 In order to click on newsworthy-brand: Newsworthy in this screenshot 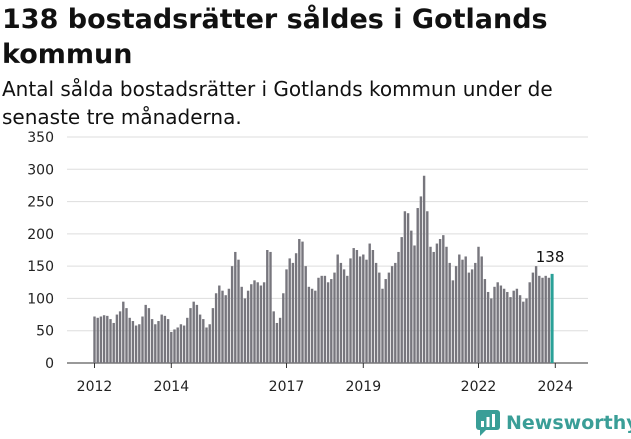, I will do `click(553, 423)`.